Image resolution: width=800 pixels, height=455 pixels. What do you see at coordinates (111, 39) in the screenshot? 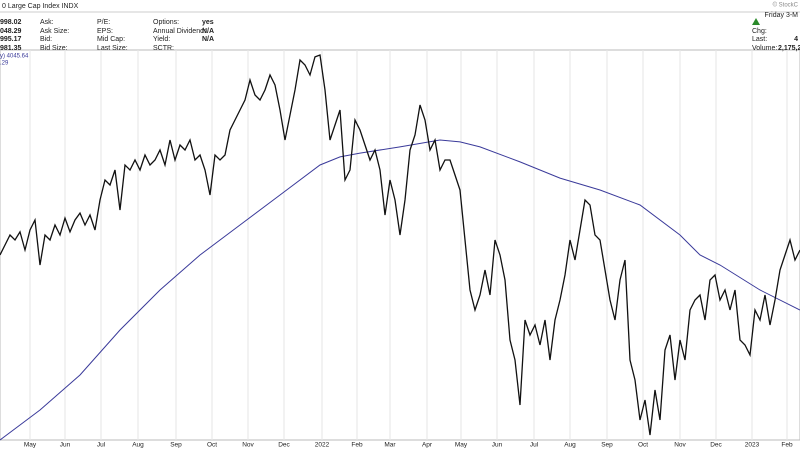
I see `field-label: Mid Cap:` at bounding box center [111, 39].